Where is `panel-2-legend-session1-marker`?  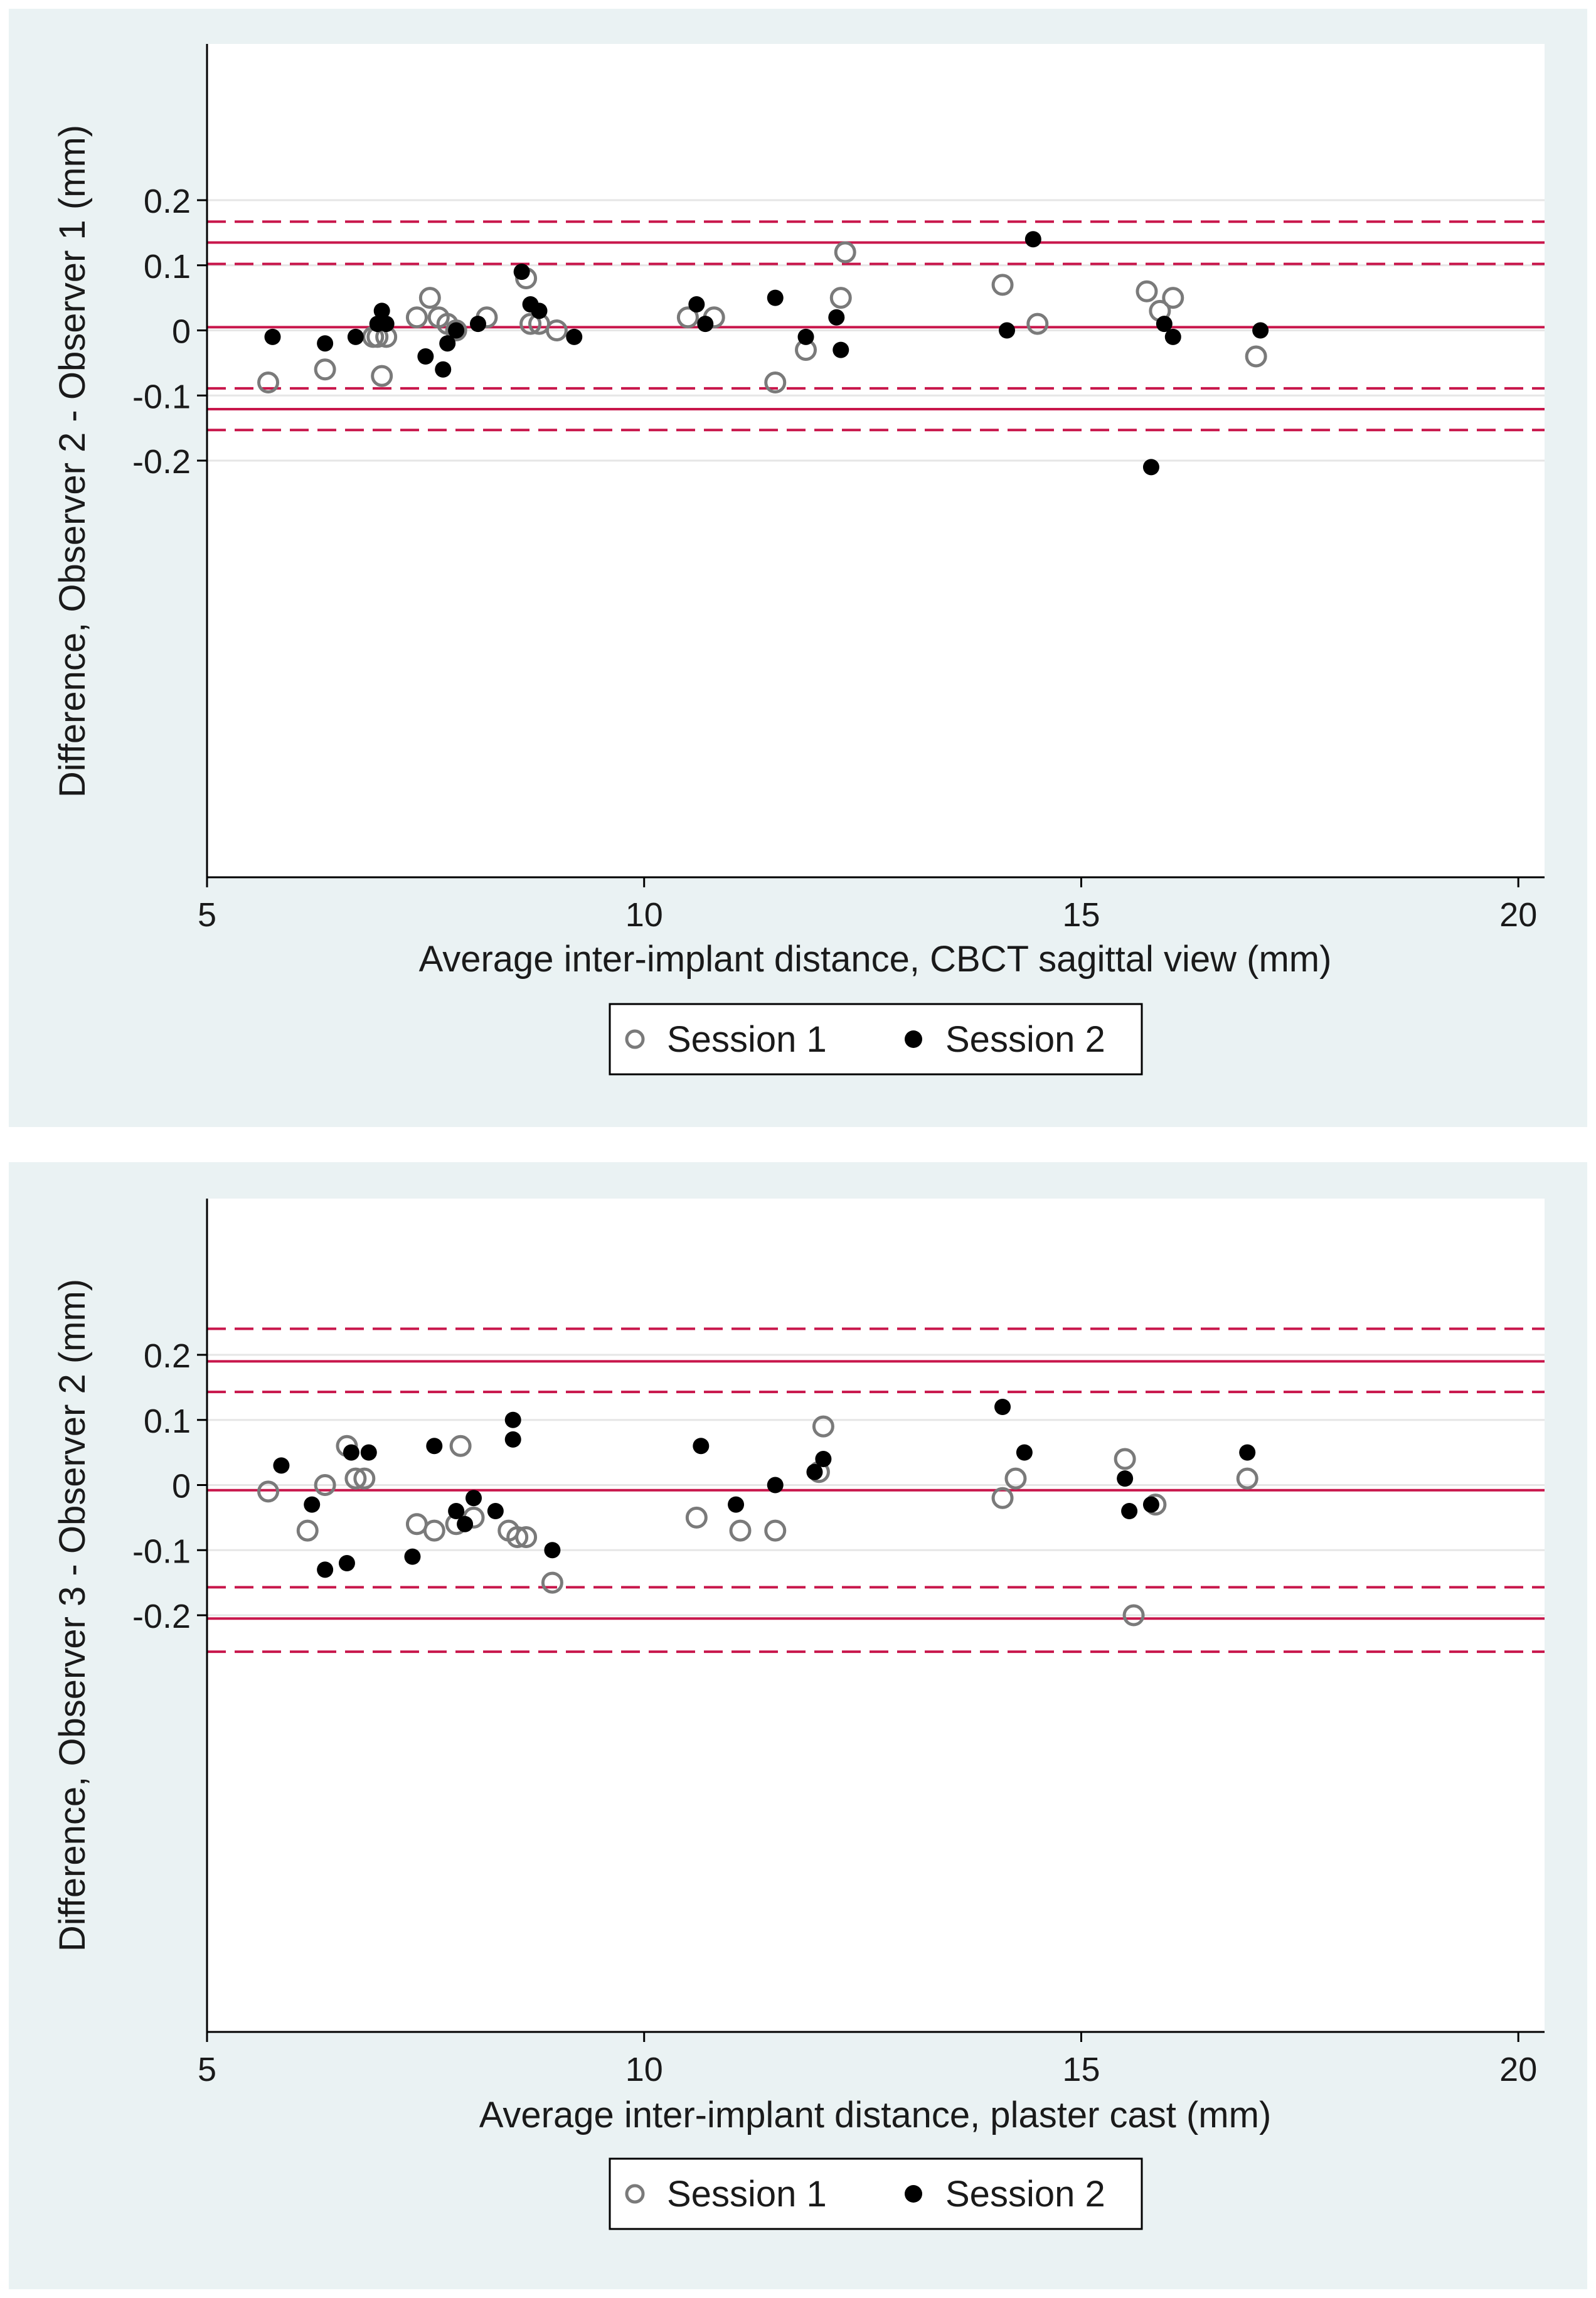 panel-2-legend-session1-marker is located at coordinates (635, 2194).